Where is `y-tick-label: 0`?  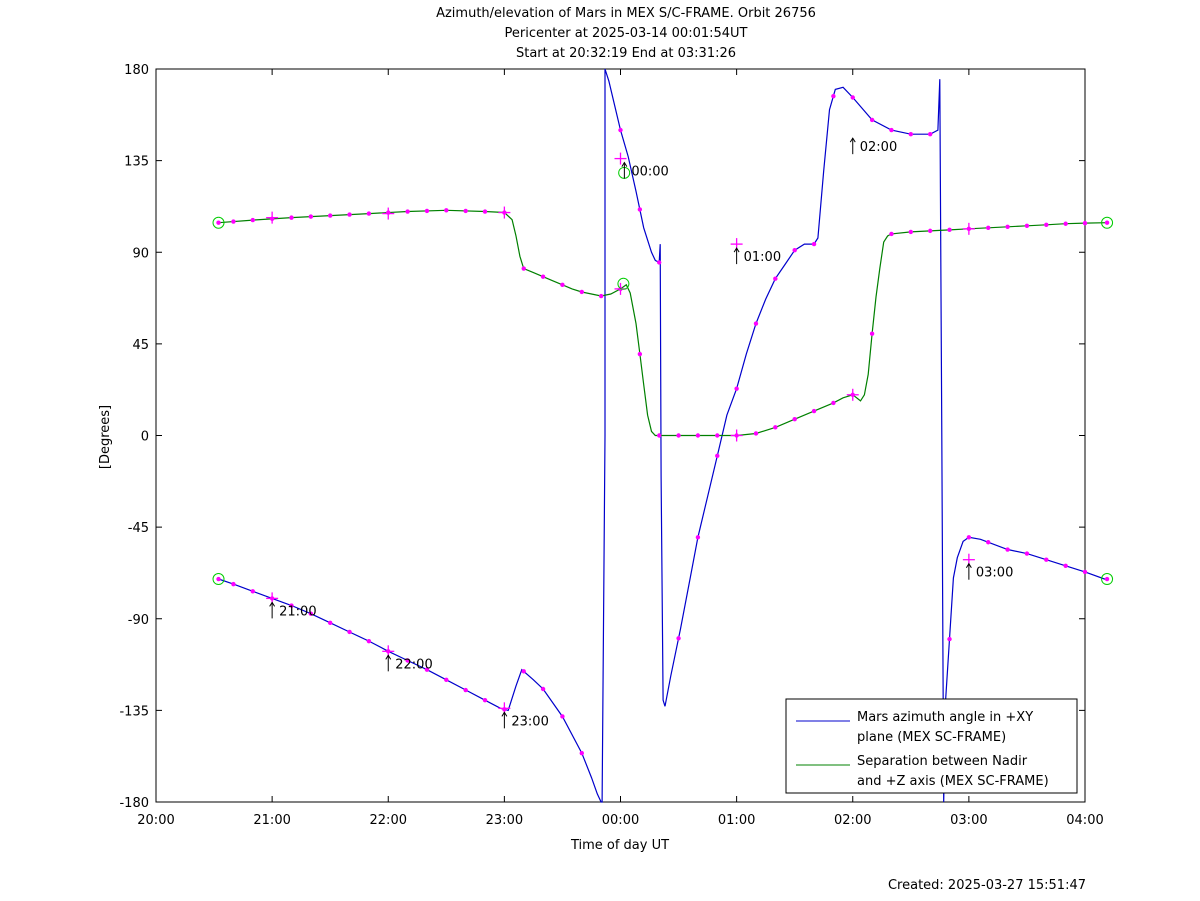
y-tick-label: 0 is located at coordinates (145, 437).